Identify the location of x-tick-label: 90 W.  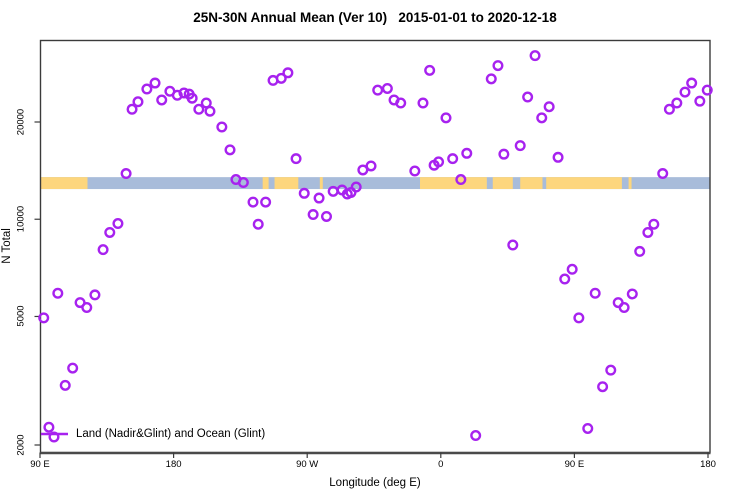
(307, 464).